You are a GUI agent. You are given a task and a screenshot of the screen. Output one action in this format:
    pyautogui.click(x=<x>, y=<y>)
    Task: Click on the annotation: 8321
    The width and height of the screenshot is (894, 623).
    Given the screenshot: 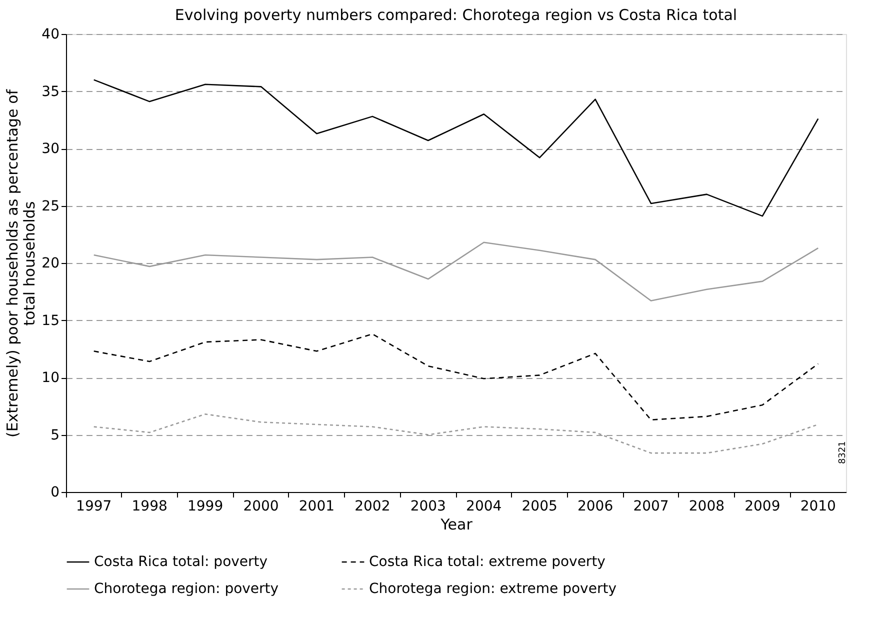 What is the action you would take?
    pyautogui.click(x=843, y=452)
    